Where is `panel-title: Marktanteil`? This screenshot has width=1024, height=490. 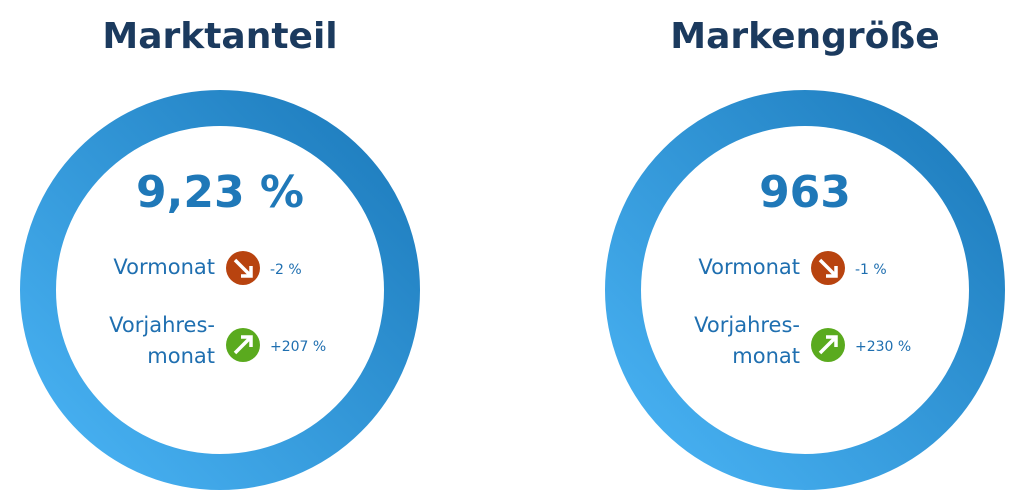
panel-title: Marktanteil is located at coordinates (219, 36).